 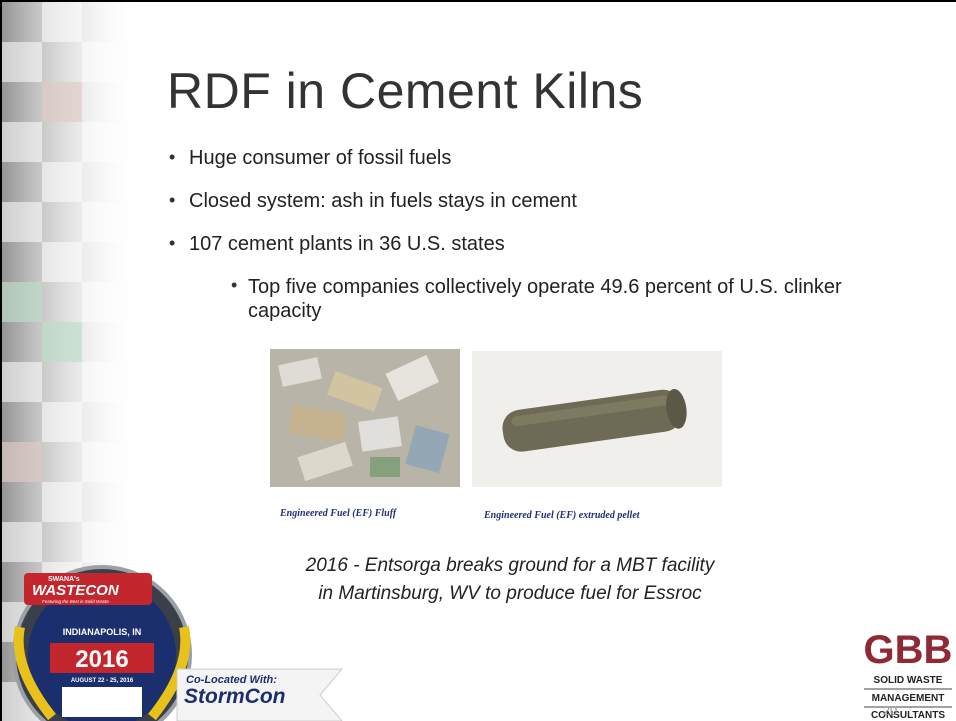 What do you see at coordinates (101, 659) in the screenshot?
I see `wastecon-year: 2016` at bounding box center [101, 659].